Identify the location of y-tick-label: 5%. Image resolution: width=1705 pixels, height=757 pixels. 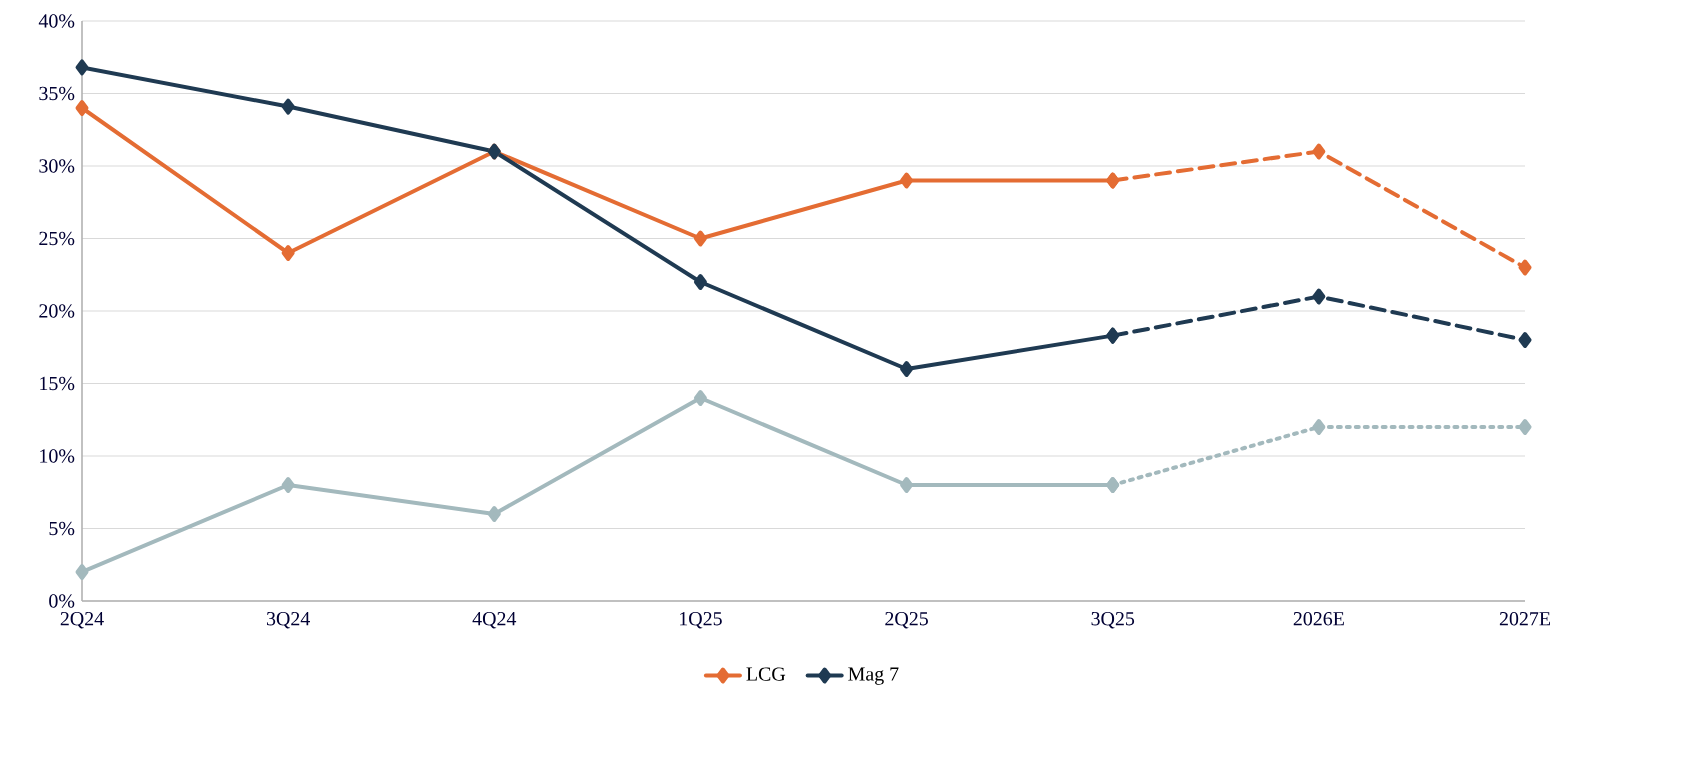
(62, 528).